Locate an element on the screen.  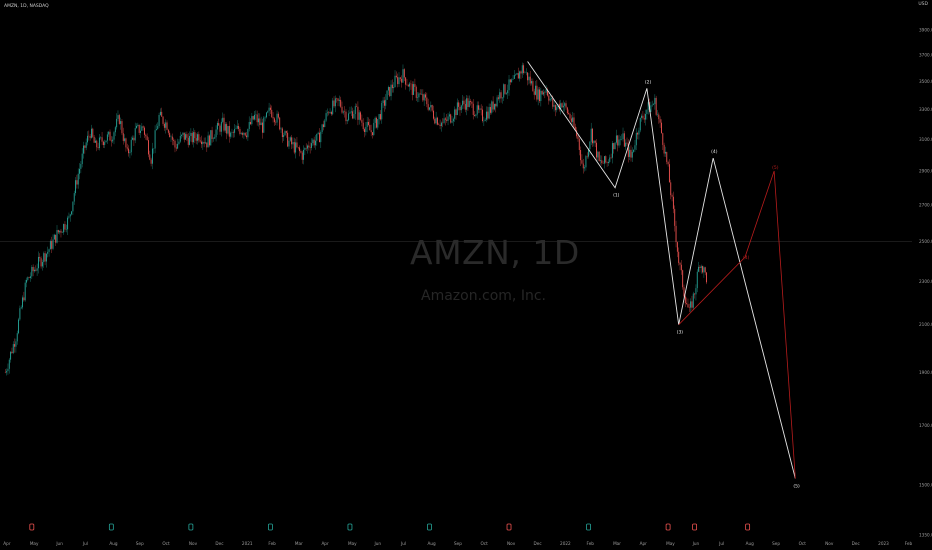
x-tick-label: Feb is located at coordinates (591, 543).